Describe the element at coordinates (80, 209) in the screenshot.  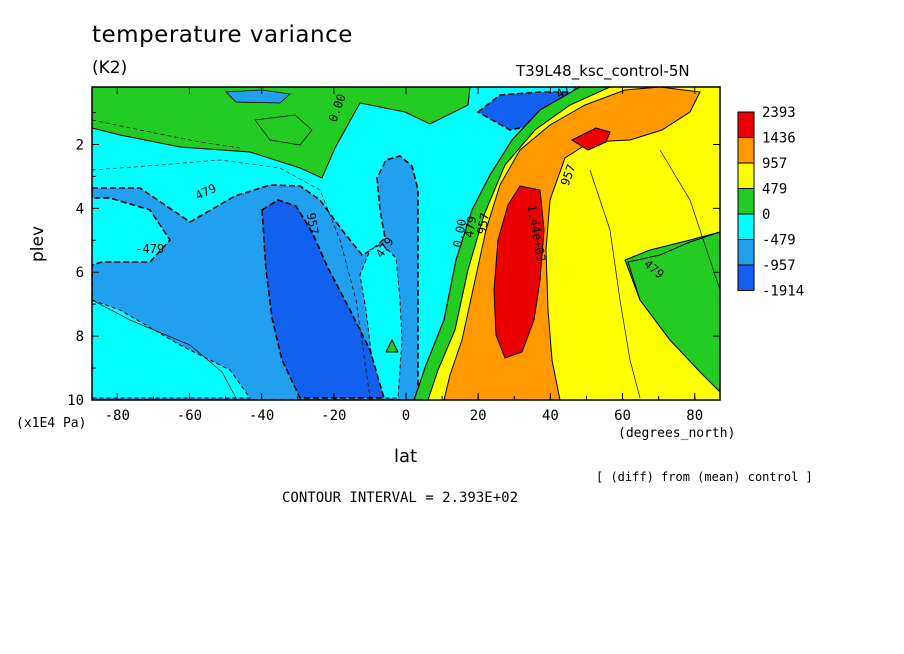
I see `y-tick-label: 4` at that location.